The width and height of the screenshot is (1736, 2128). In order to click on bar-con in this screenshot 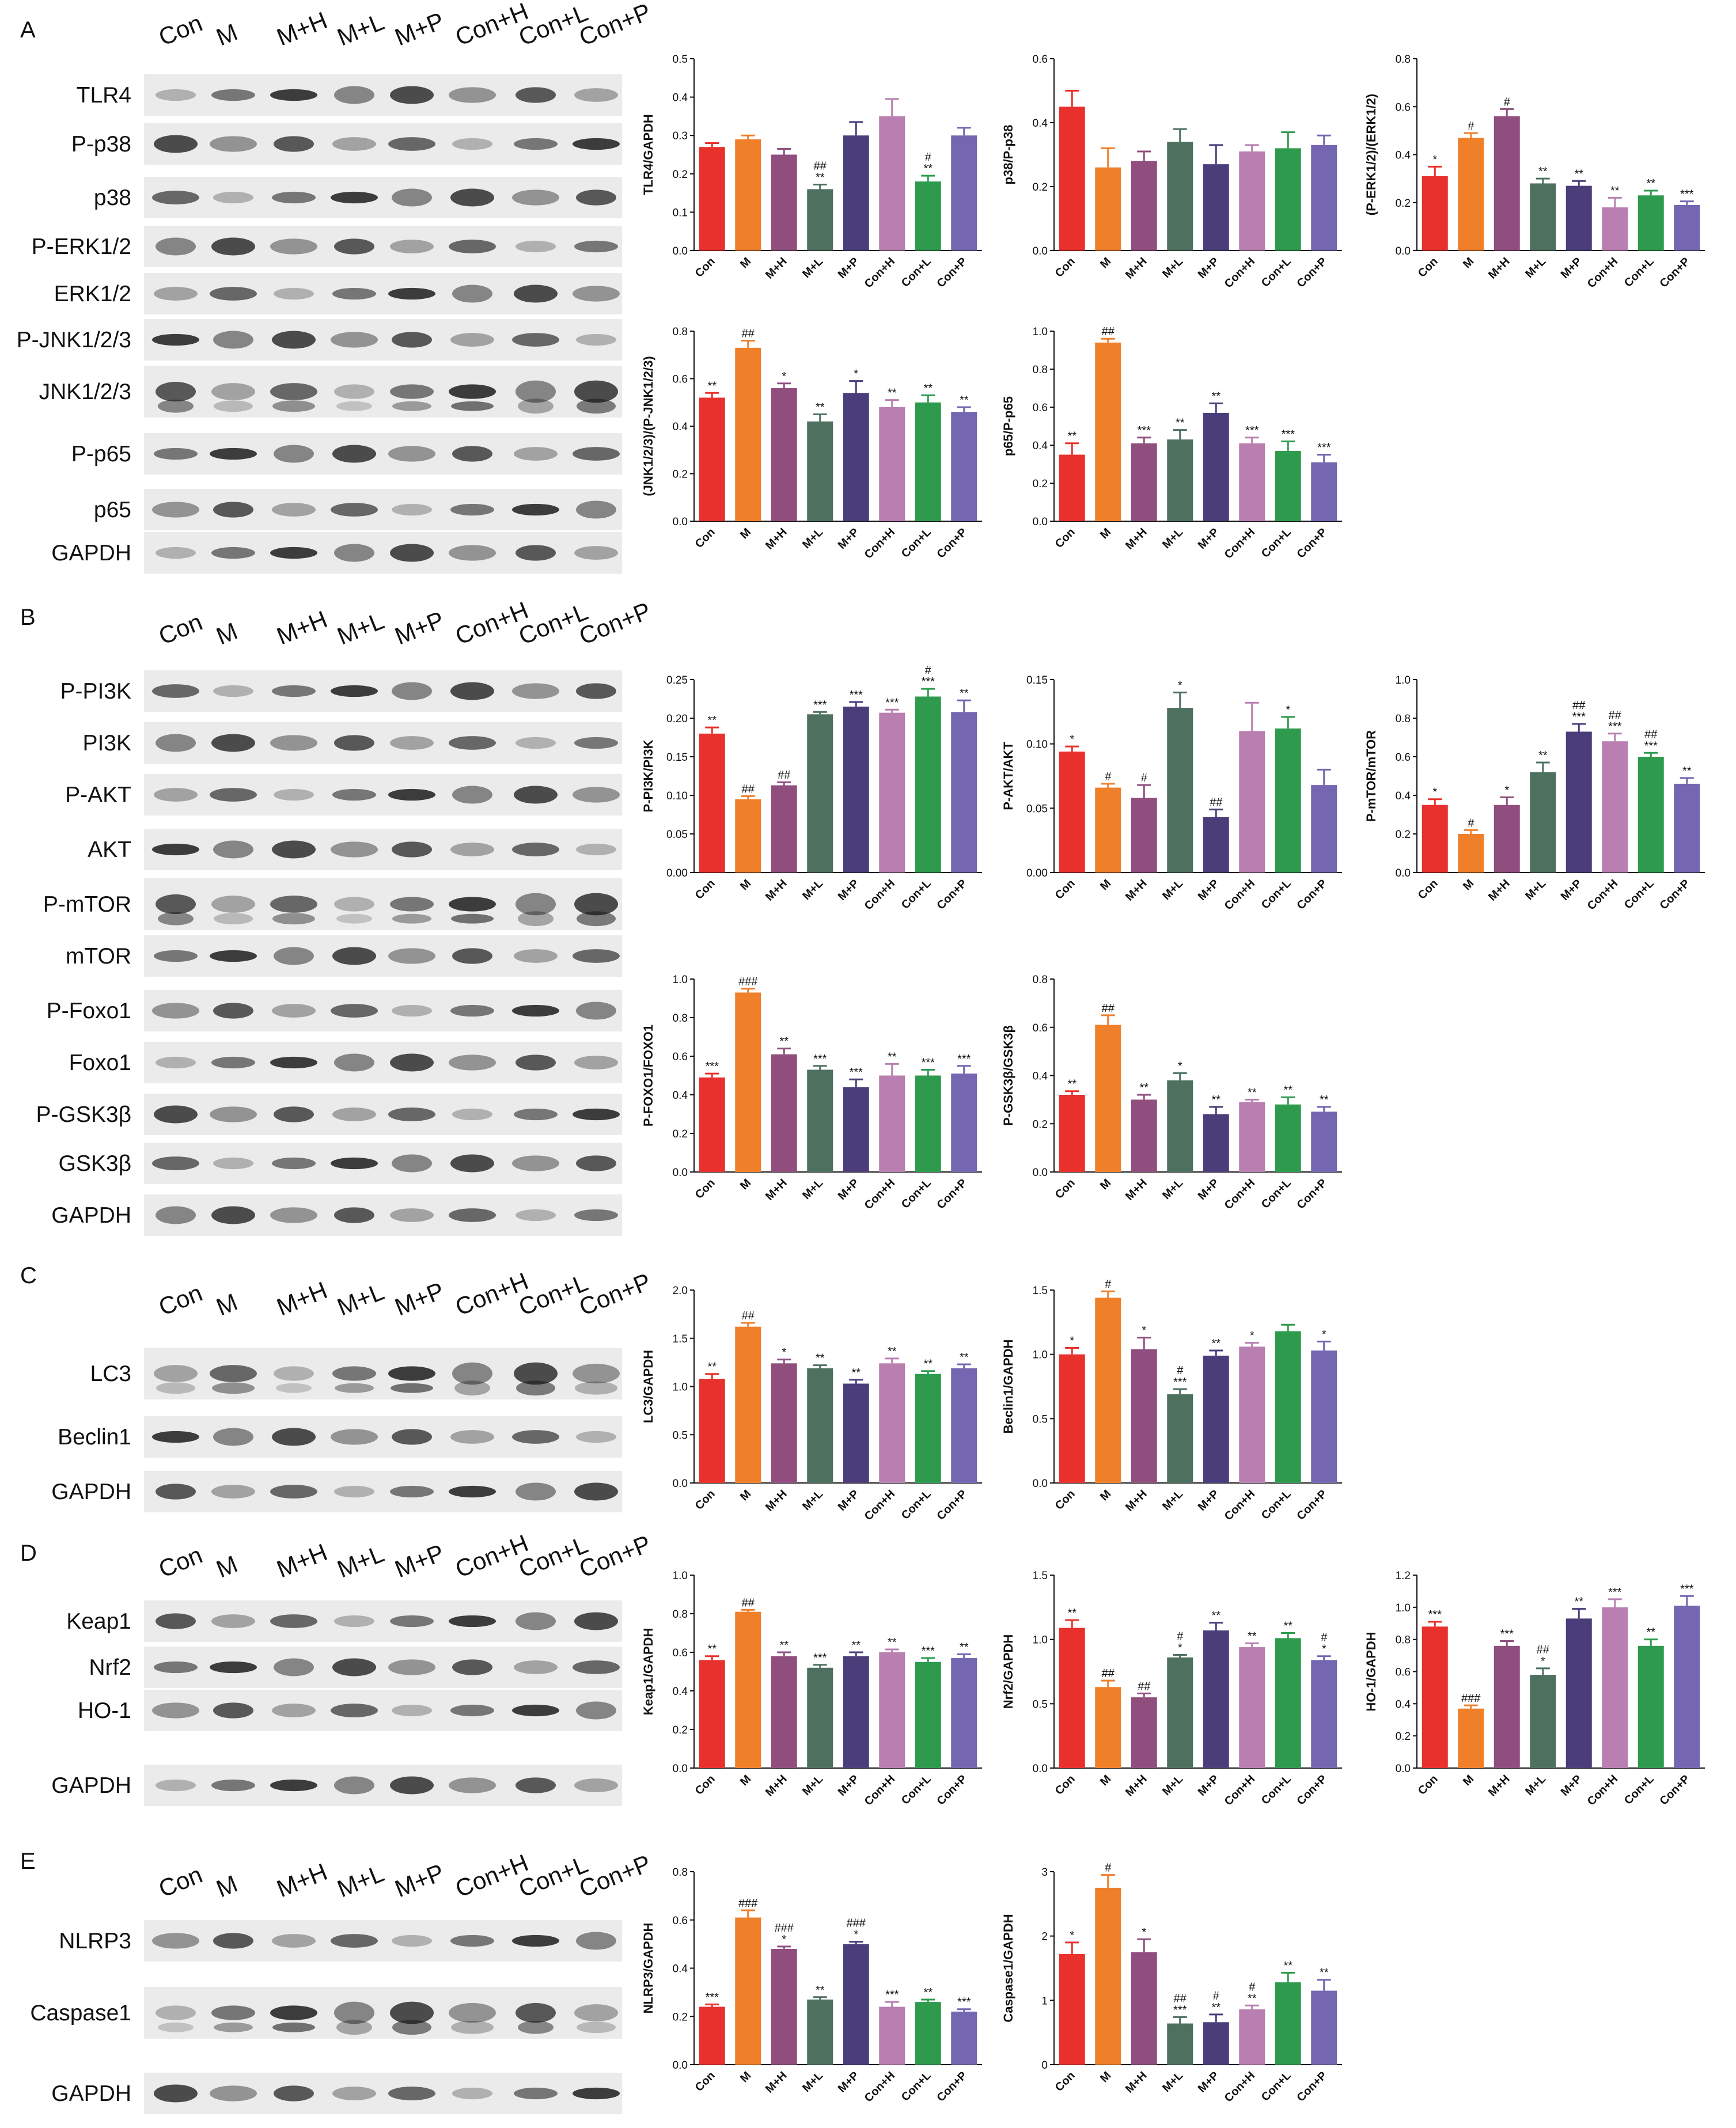, I will do `click(1435, 213)`.